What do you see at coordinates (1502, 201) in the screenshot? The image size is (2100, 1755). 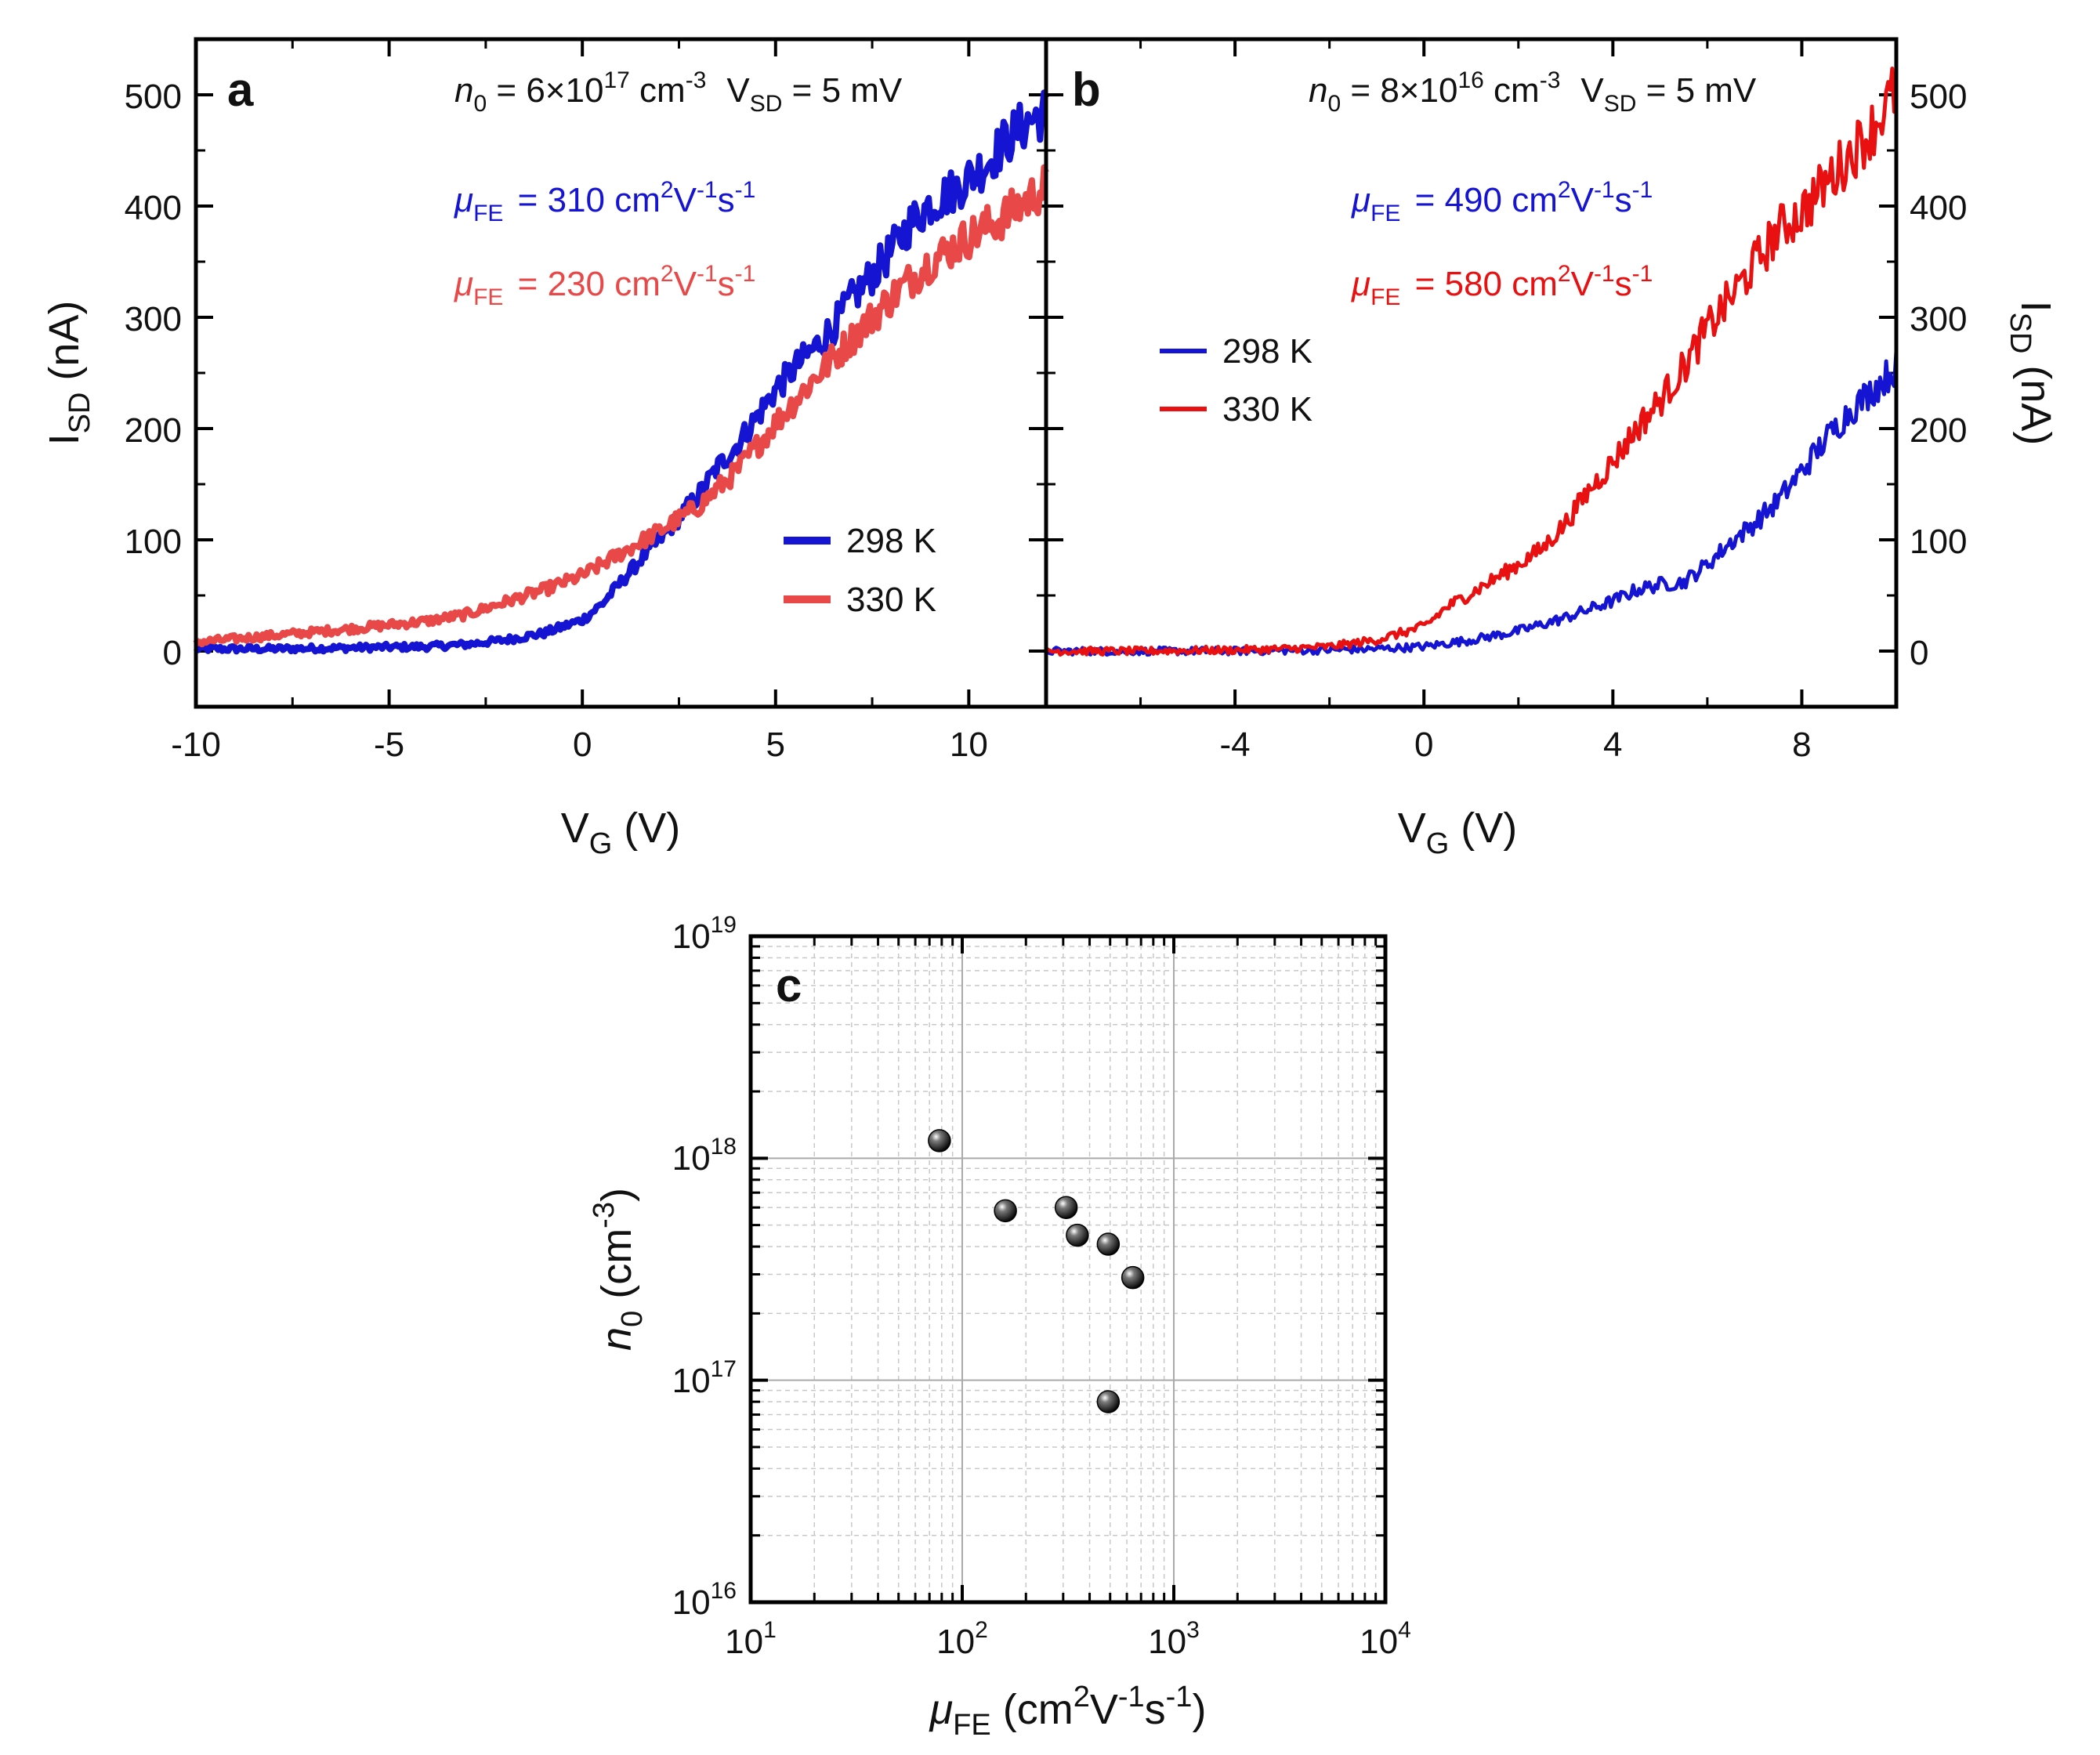 I see `panel-b-mobility-298k: μFE = 490 cm2V-1s-1` at bounding box center [1502, 201].